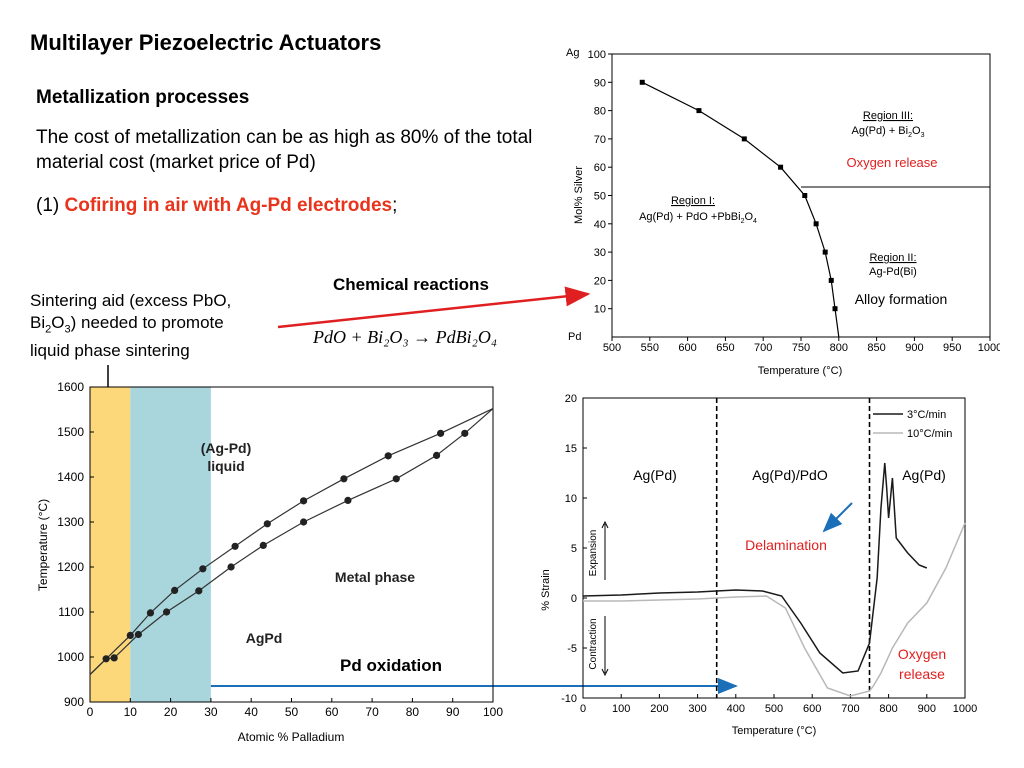 This screenshot has height=768, width=1024. Describe the element at coordinates (70, 477) in the screenshot. I see `y-tick-label: 1400` at that location.